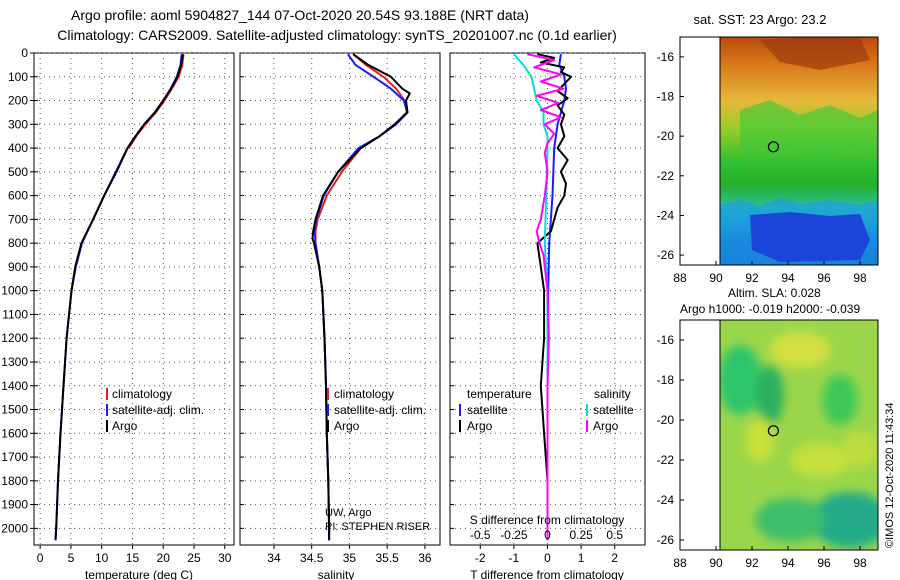 This screenshot has height=580, width=900. Describe the element at coordinates (14, 433) in the screenshot. I see `depth-tick-label: 1600` at that location.